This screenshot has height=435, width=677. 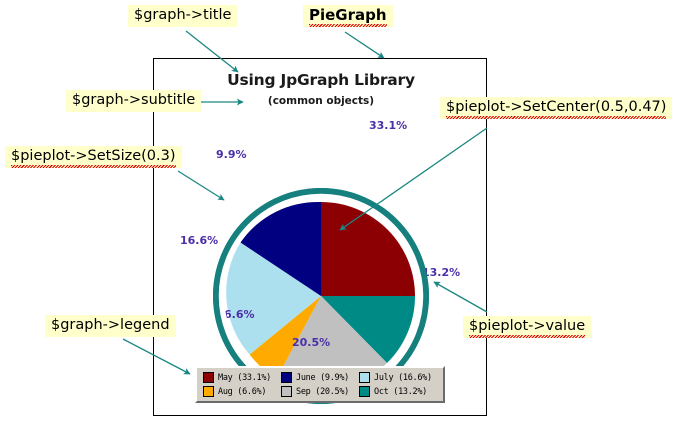 I want to click on annotation-graph-title: $graph->title, so click(x=183, y=16).